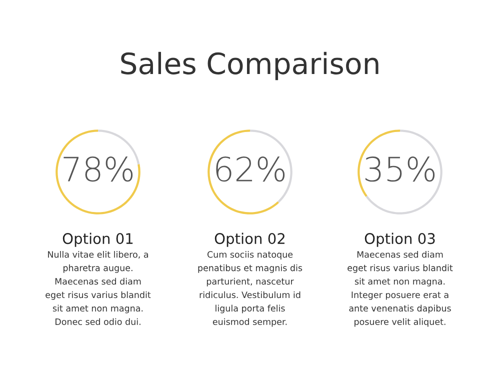  Describe the element at coordinates (250, 169) in the screenshot. I see `data-label: 62%` at that location.